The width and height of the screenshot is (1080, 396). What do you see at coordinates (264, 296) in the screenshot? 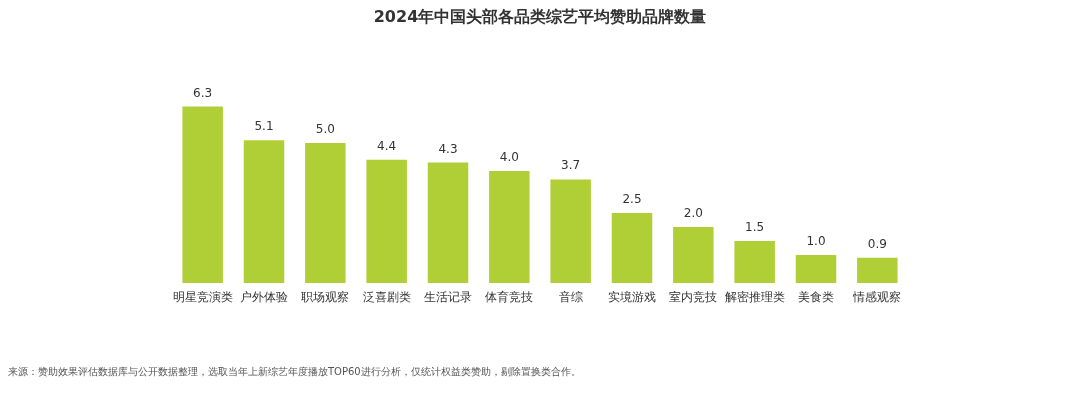
I see `x-tick-label: 户外体验` at bounding box center [264, 296].